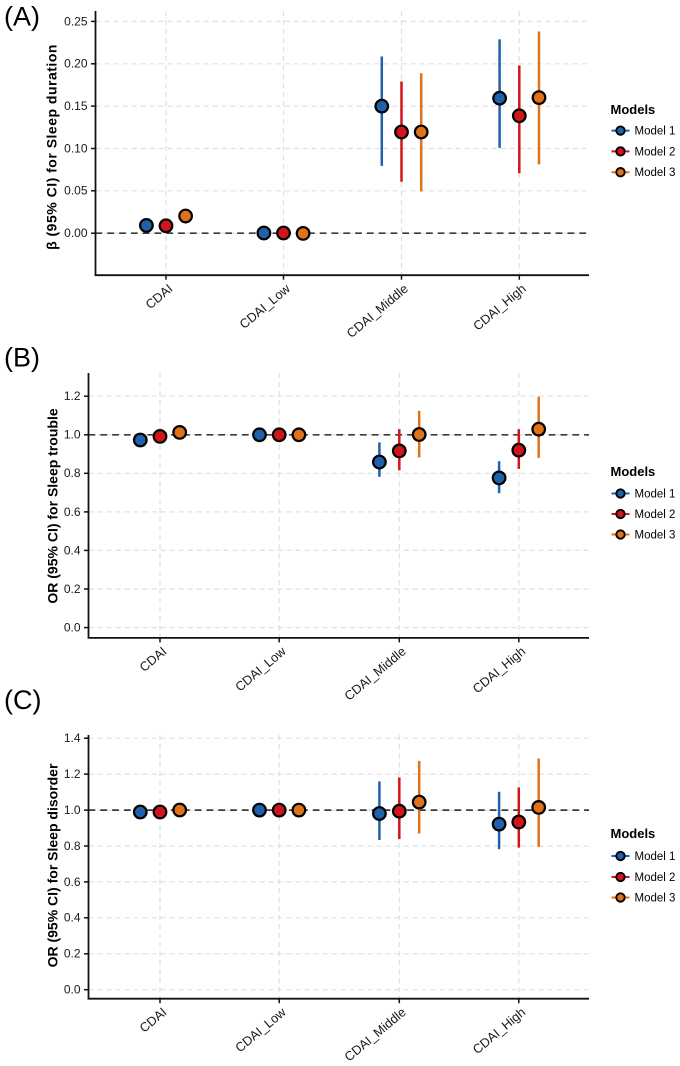  I want to click on svg-text: 0.25, so click(76, 21).